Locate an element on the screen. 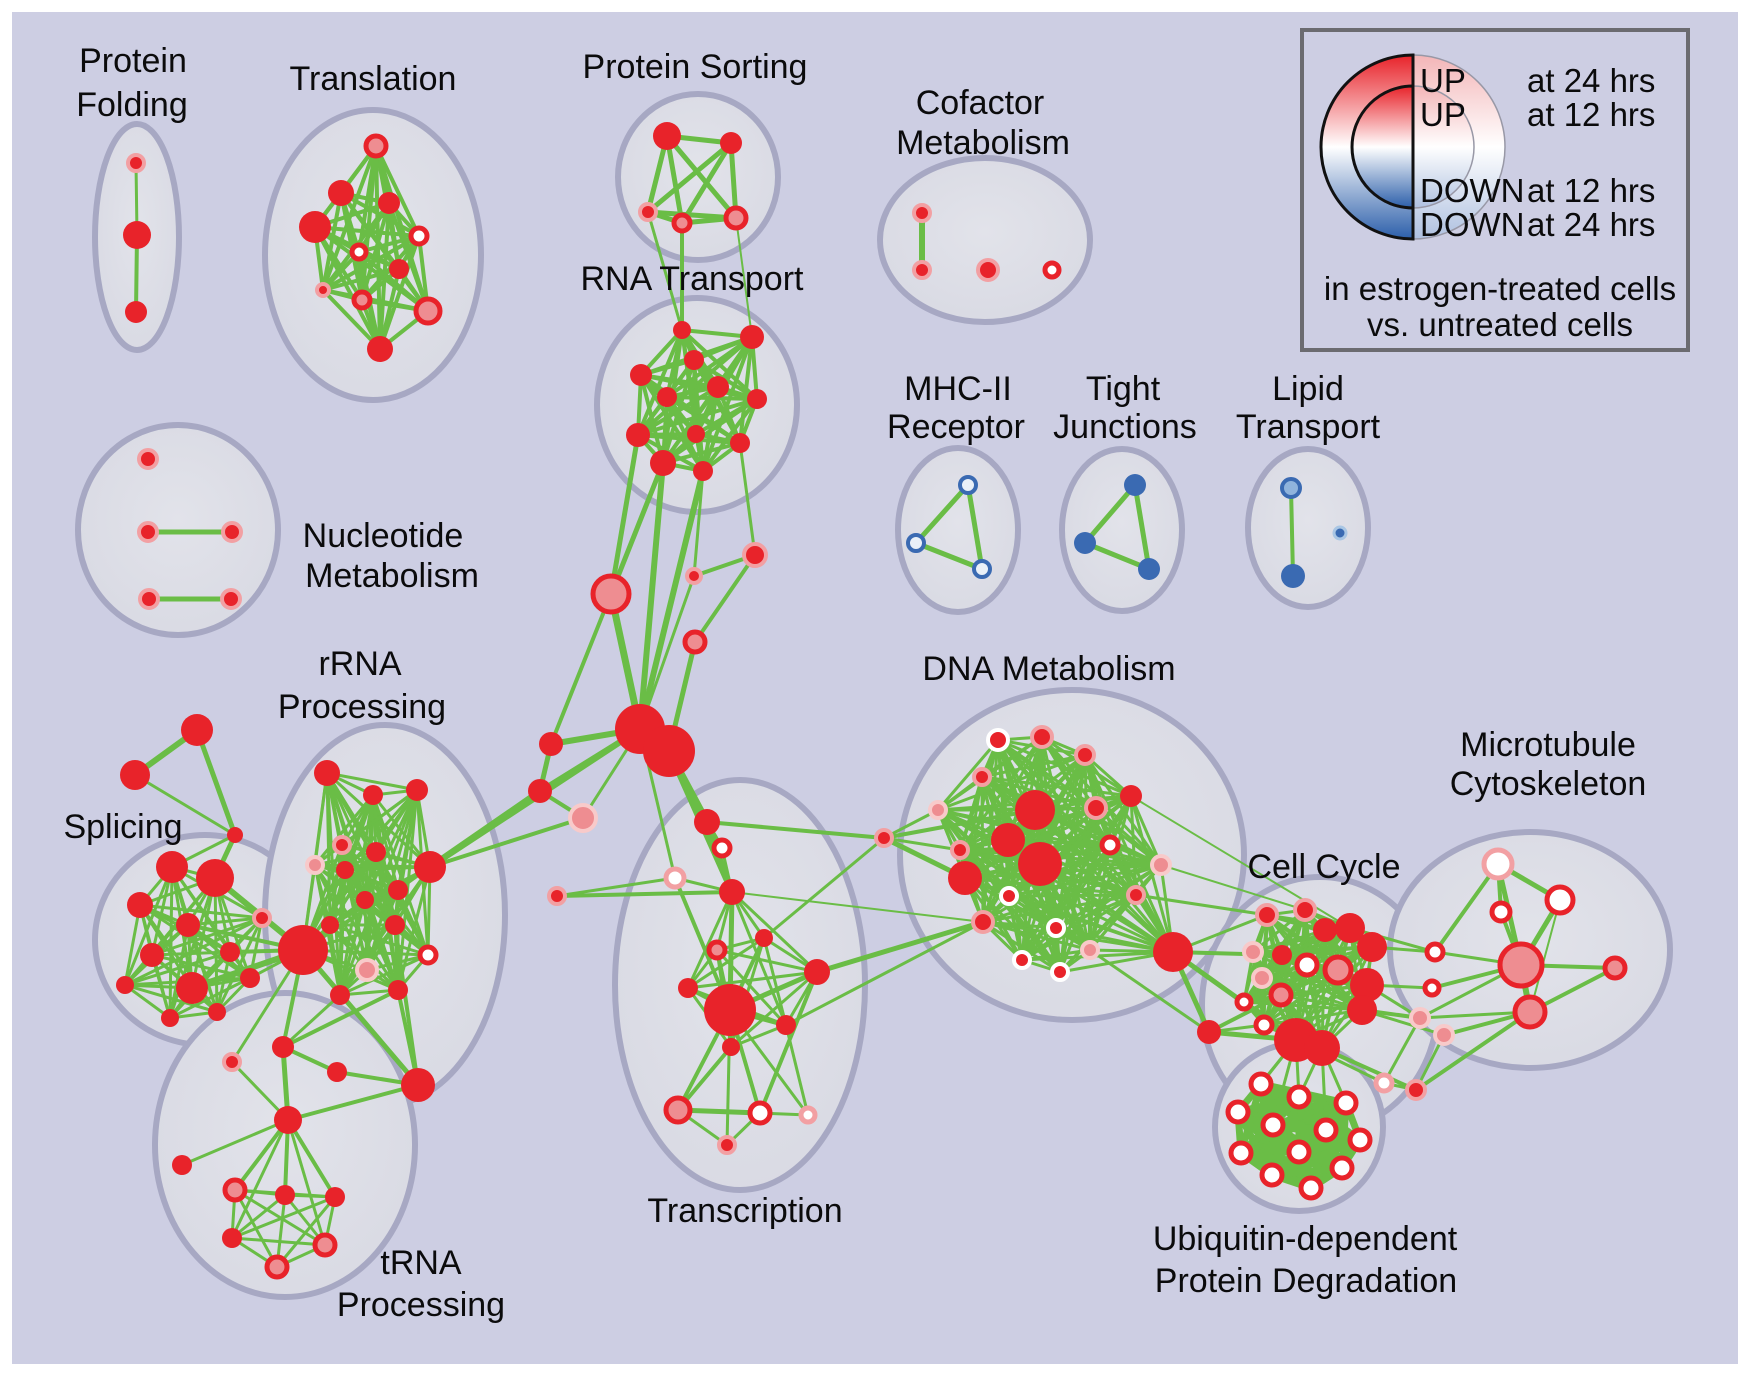  network-node-rt11 is located at coordinates (663, 463).